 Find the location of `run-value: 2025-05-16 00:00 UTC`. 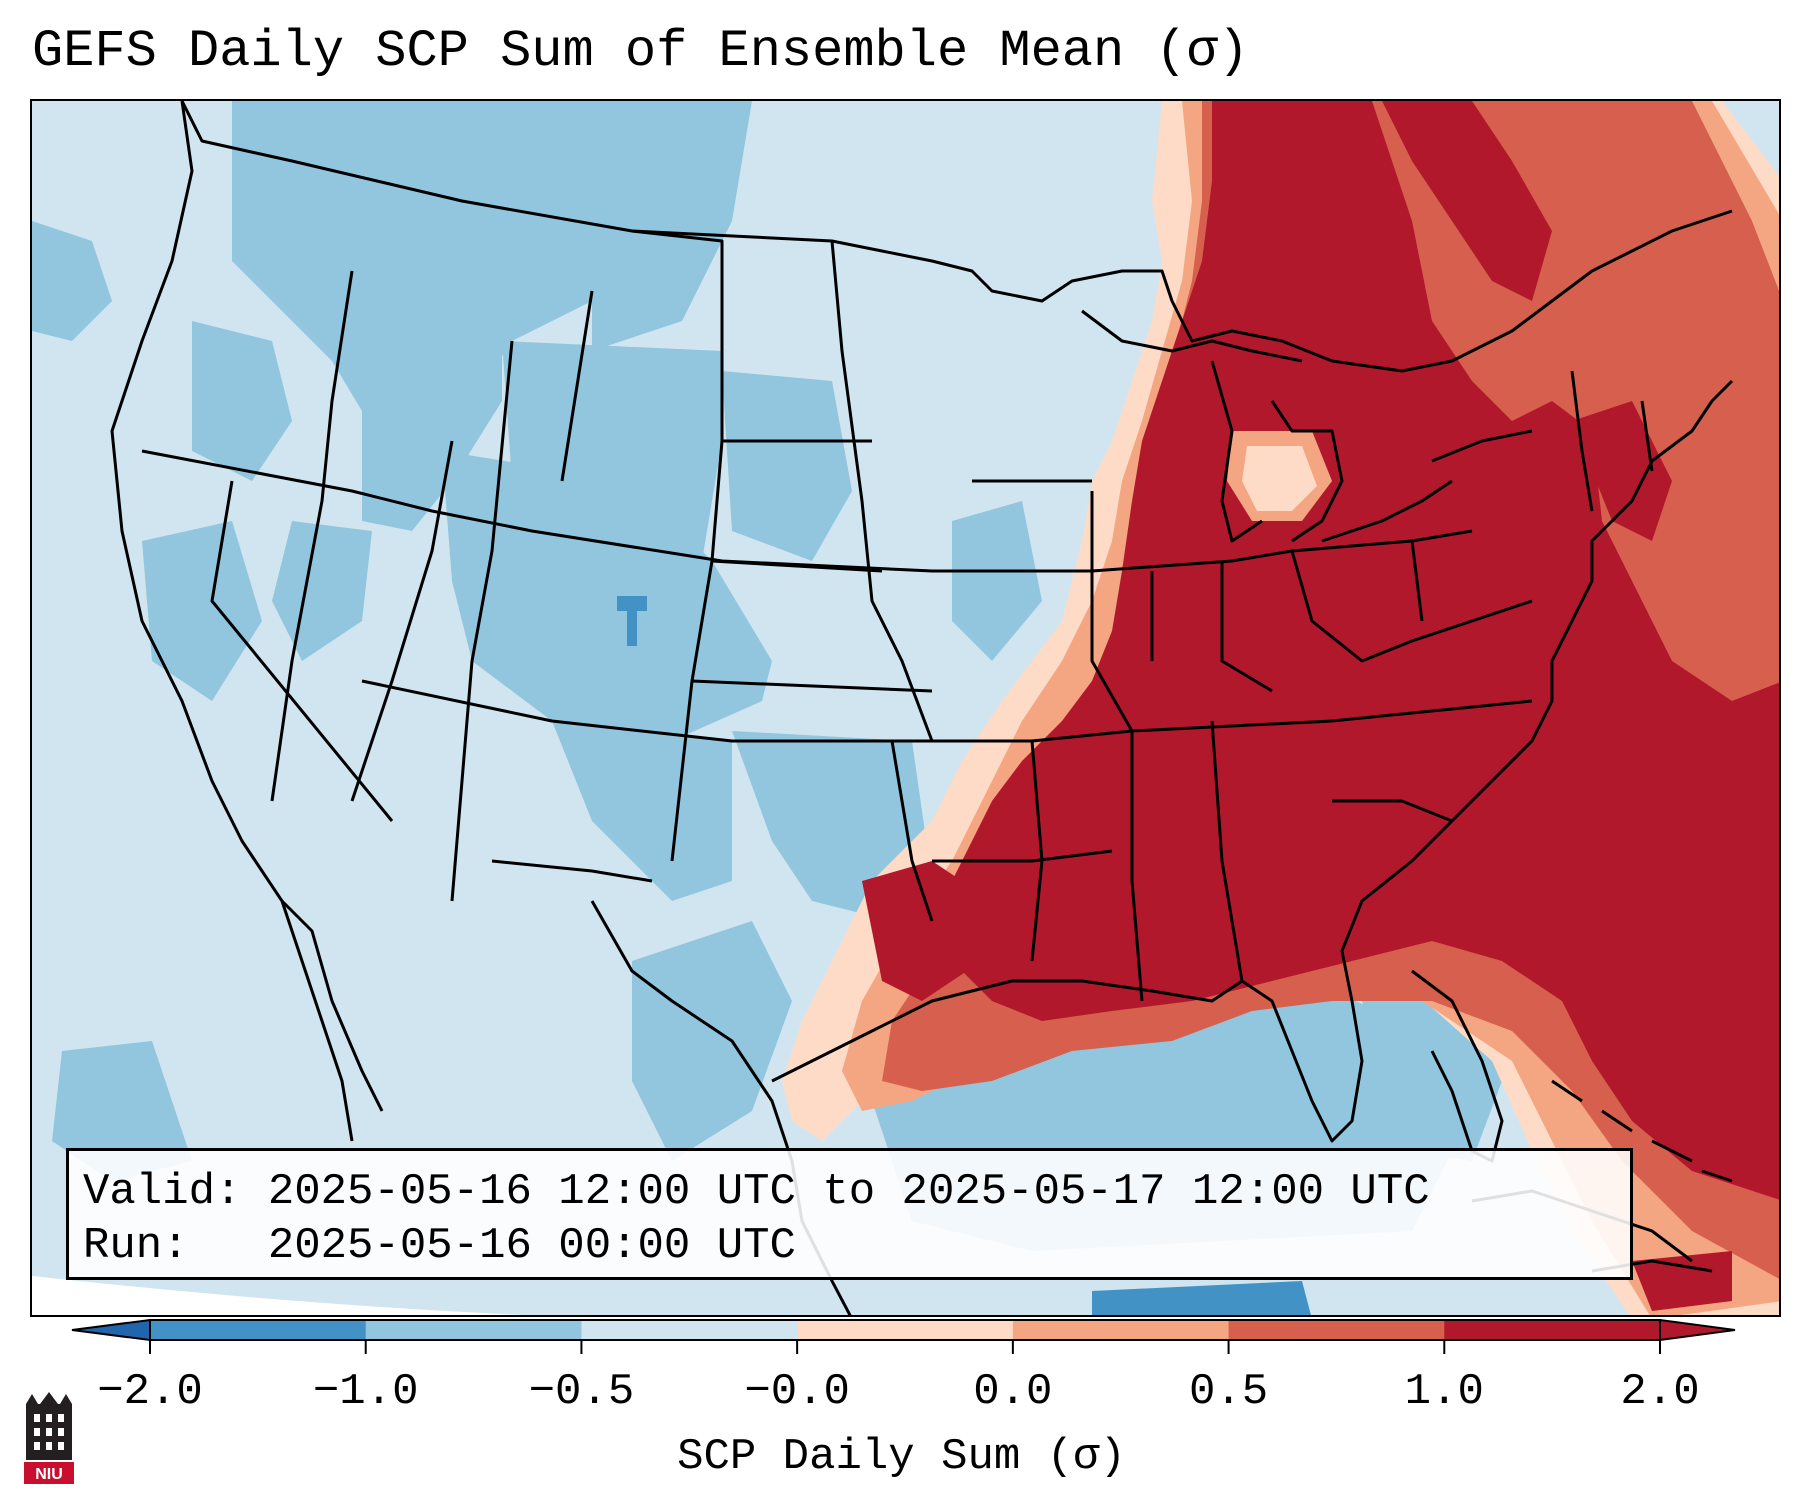

run-value: 2025-05-16 00:00 UTC is located at coordinates (531, 1246).